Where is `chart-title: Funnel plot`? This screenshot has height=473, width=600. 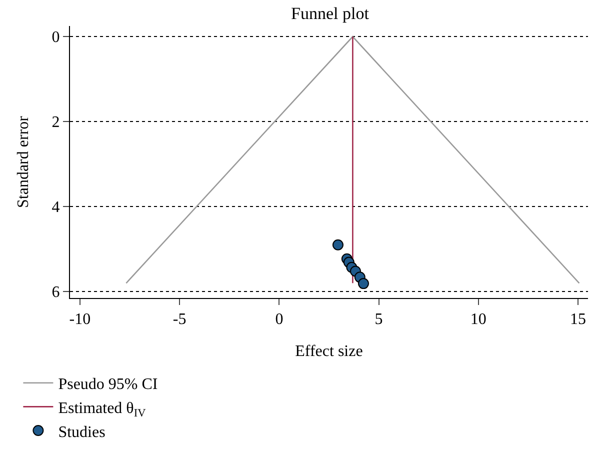 chart-title: Funnel plot is located at coordinates (330, 13).